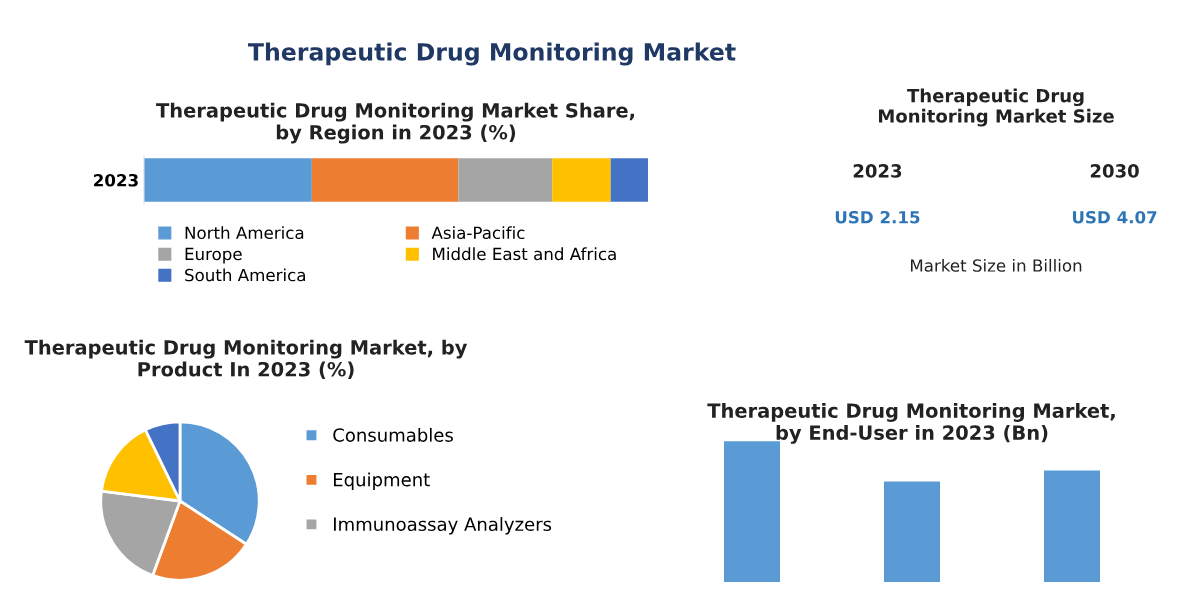  Describe the element at coordinates (996, 265) in the screenshot. I see `text: Market Size in Billion` at that location.